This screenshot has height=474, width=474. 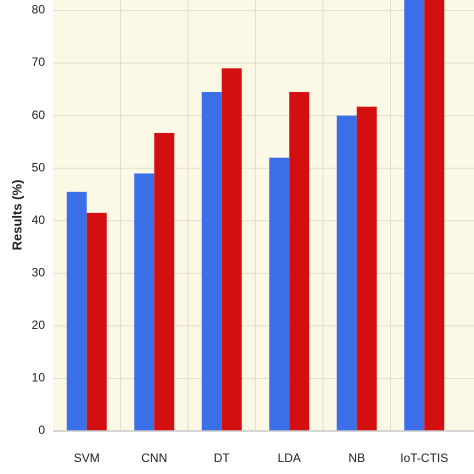 I want to click on x-tick-label: LDA, so click(x=289, y=458).